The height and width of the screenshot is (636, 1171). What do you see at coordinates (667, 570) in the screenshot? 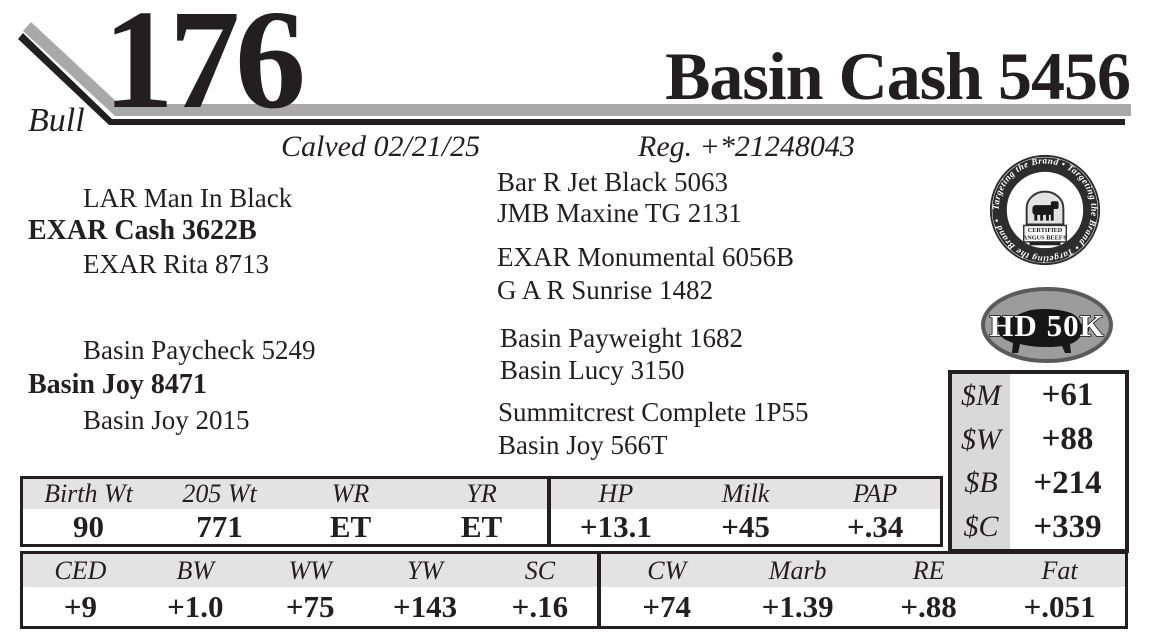
I see `column-header: CW` at bounding box center [667, 570].